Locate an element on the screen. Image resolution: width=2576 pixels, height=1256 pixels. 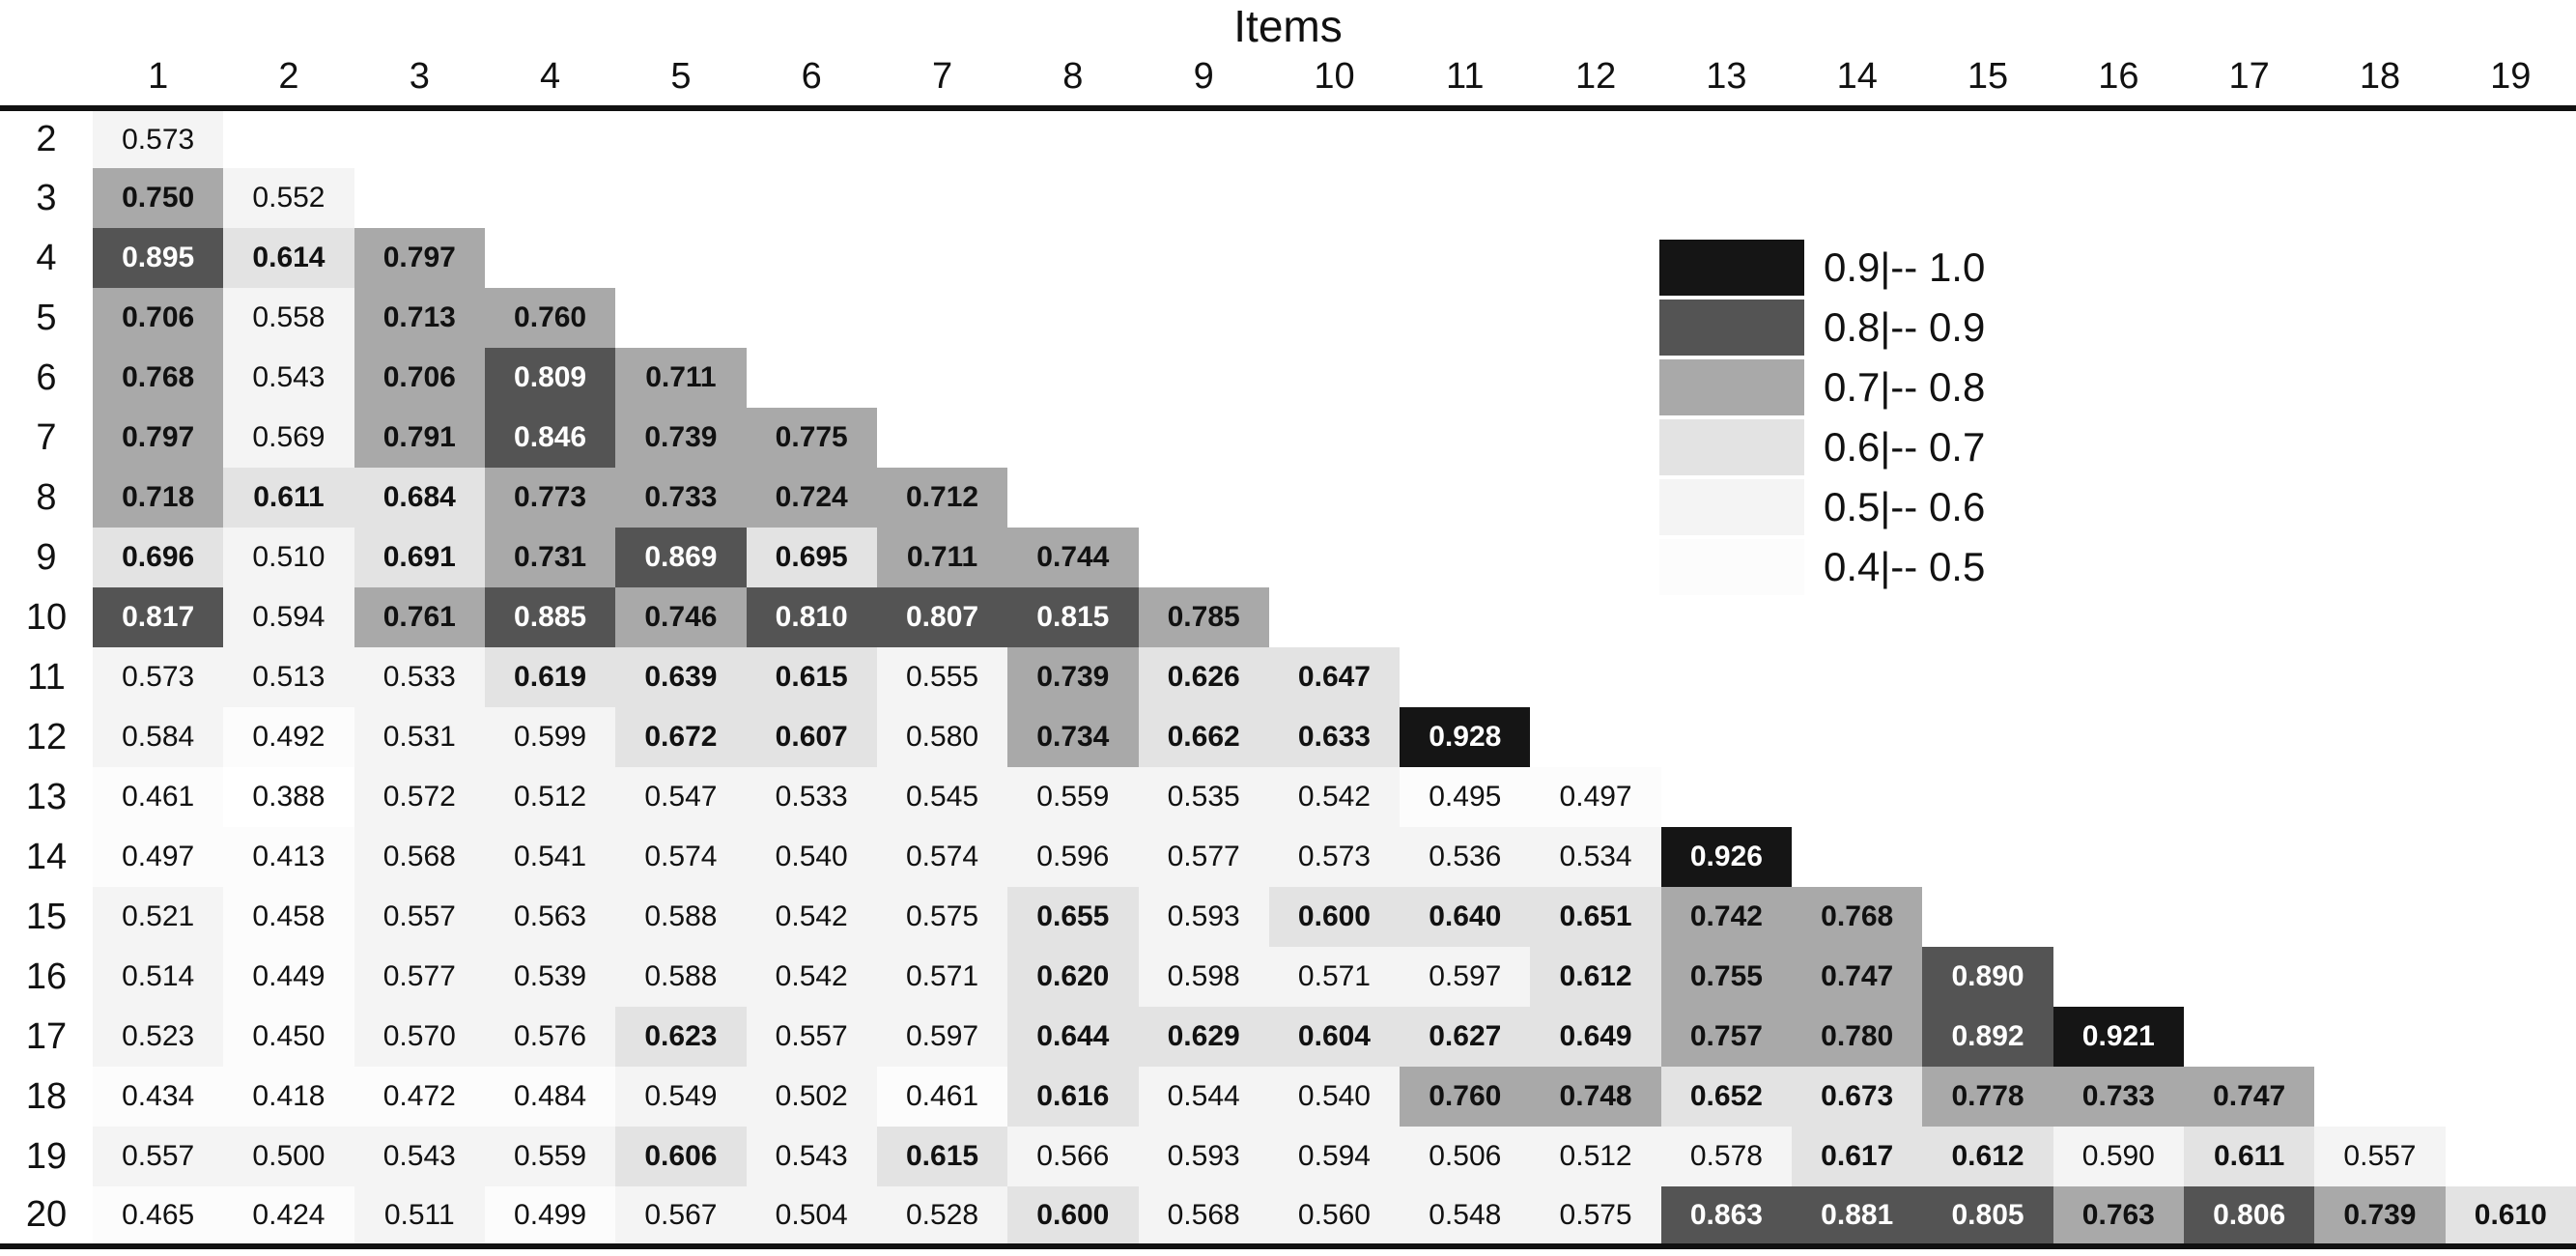
matrix-cell: 0.881 is located at coordinates (1857, 1218).